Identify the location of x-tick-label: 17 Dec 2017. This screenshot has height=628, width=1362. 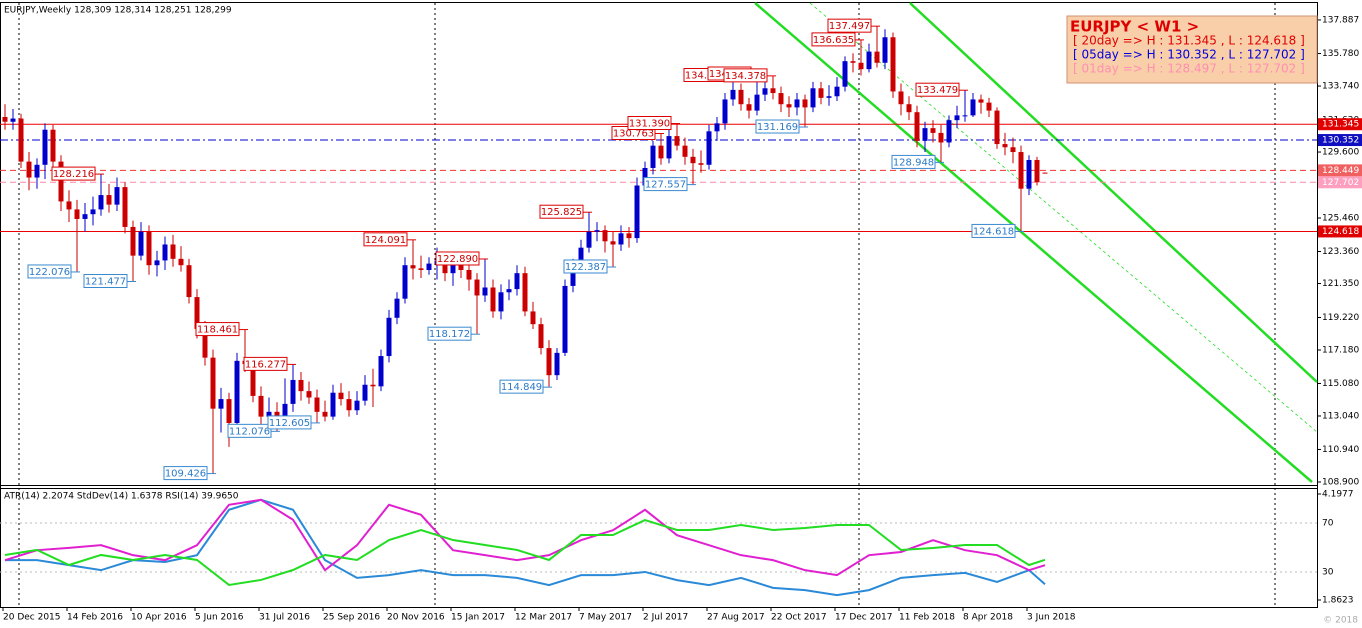
(864, 618).